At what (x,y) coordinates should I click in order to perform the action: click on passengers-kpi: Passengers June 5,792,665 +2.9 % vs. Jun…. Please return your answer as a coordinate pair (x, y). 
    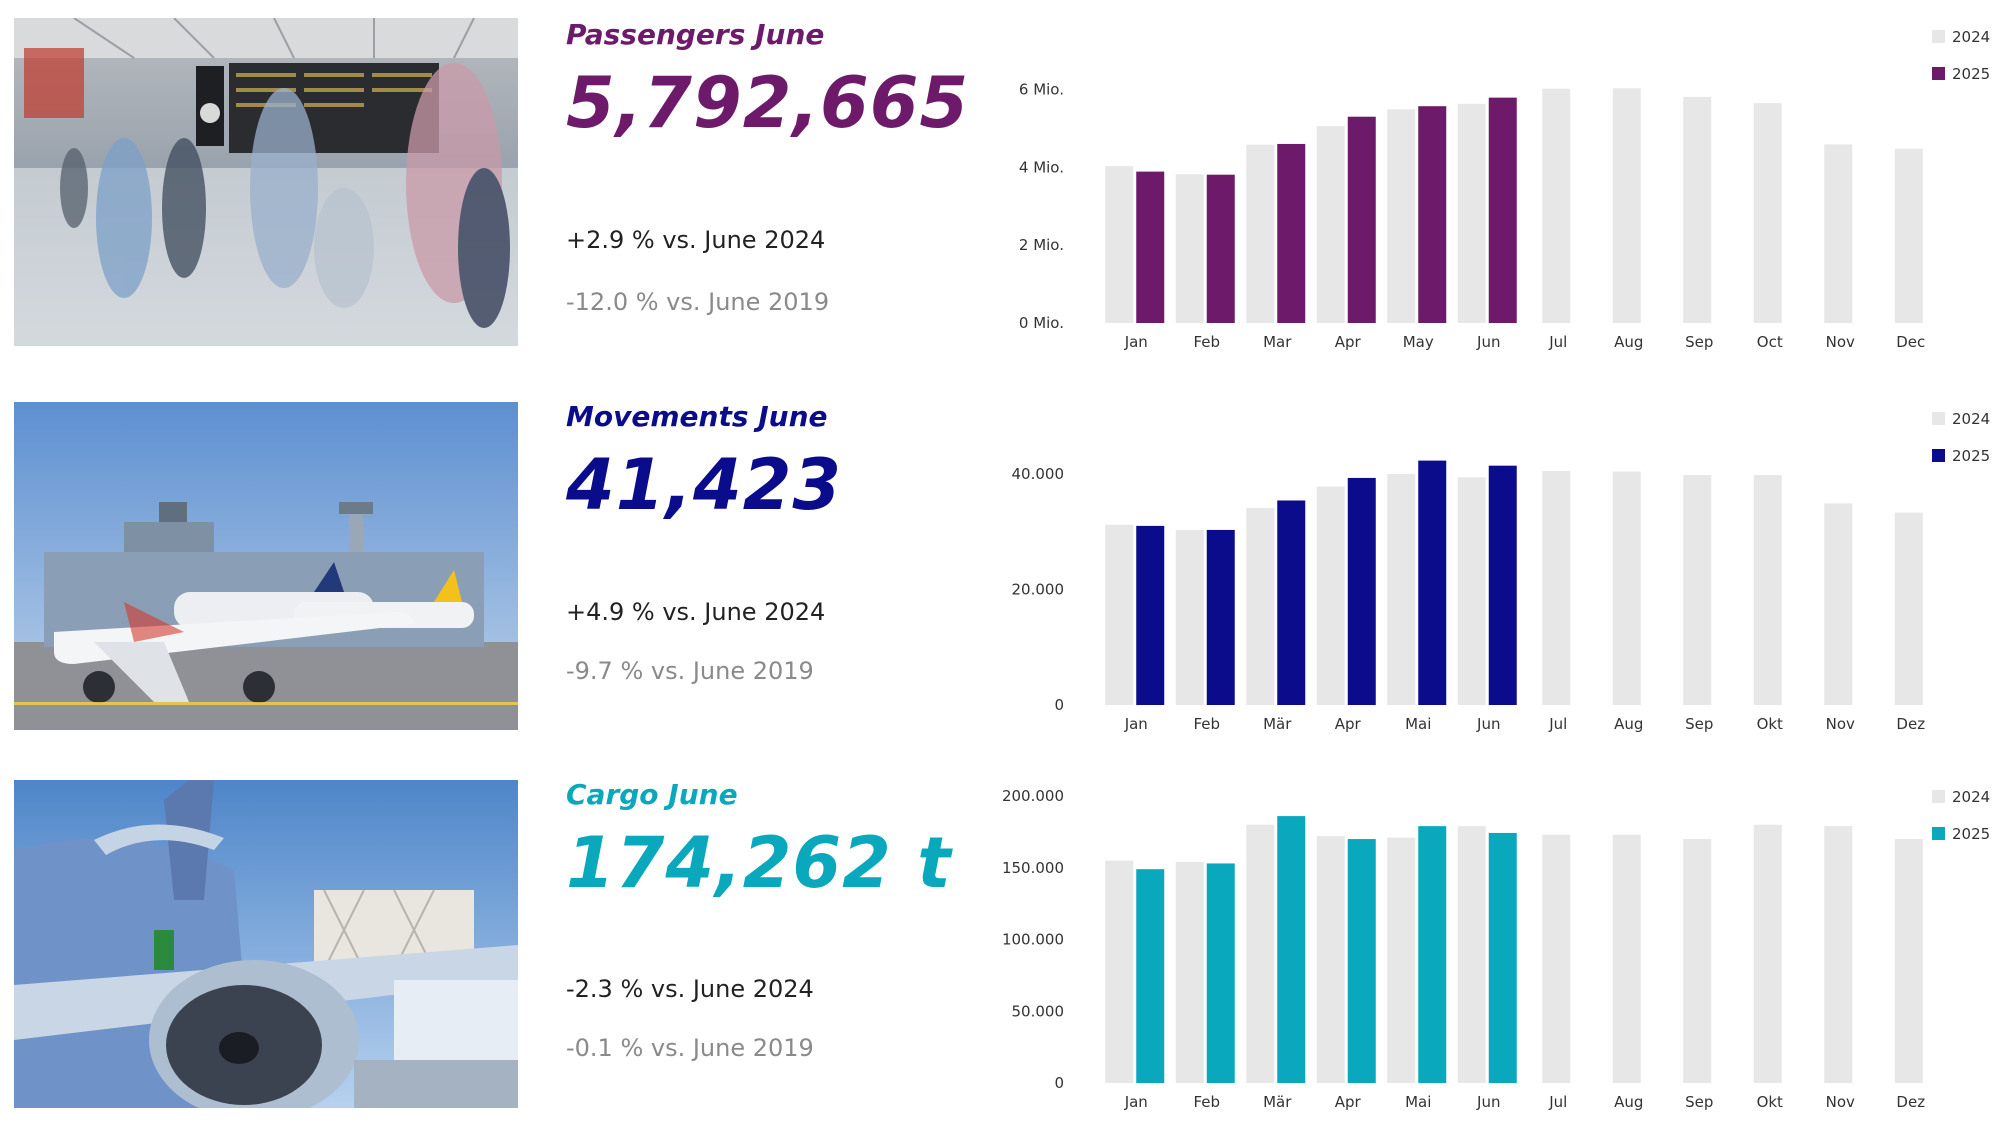
    Looking at the image, I should click on (776, 183).